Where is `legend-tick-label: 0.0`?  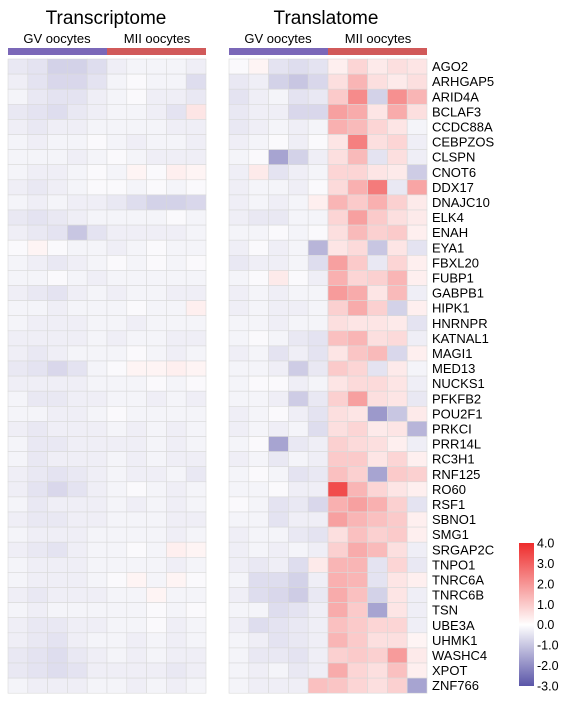 legend-tick-label: 0.0 is located at coordinates (545, 625).